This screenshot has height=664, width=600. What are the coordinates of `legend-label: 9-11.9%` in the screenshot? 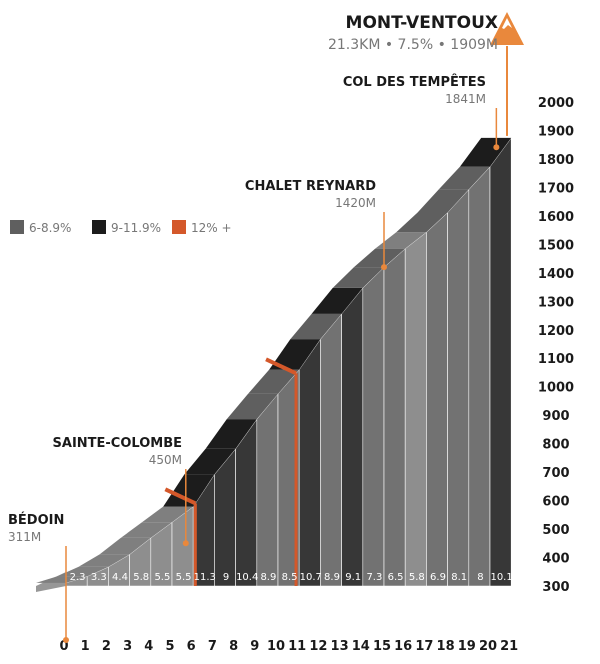 It's located at (136, 228).